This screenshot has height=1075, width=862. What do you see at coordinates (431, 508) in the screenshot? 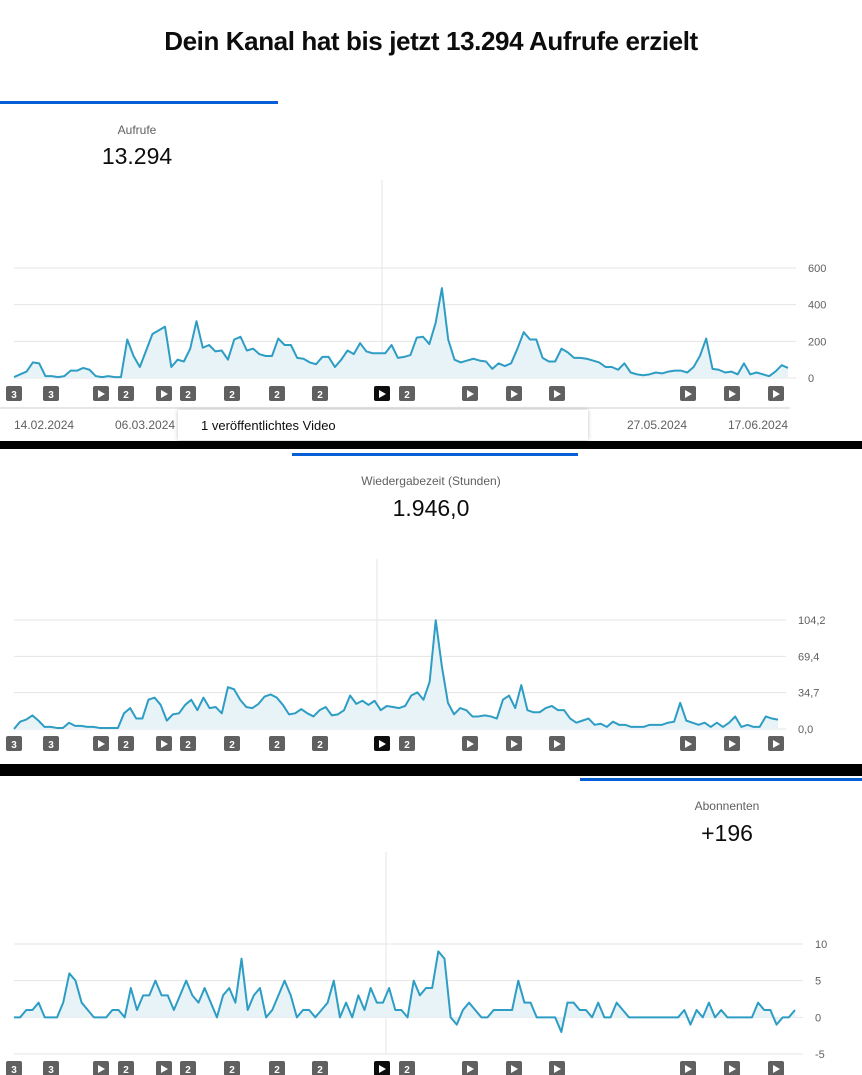
I see `watchtime-metric-value: 1.946,0` at bounding box center [431, 508].